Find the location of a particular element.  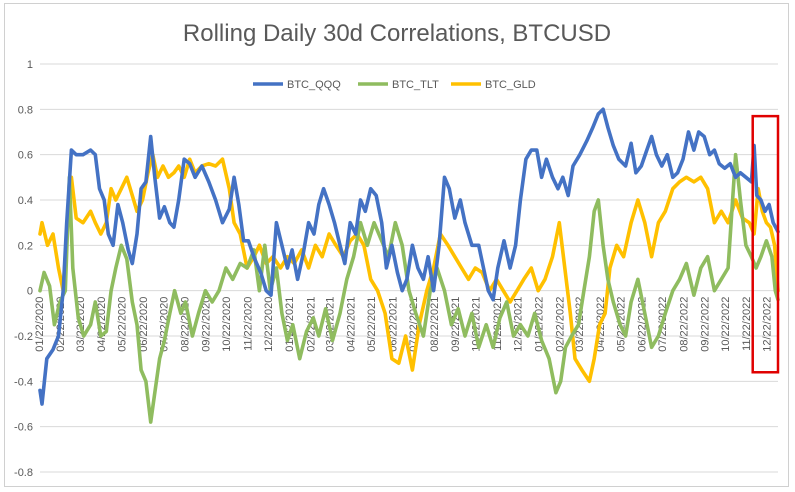

legend-label: BTC_QQQ is located at coordinates (314, 85).